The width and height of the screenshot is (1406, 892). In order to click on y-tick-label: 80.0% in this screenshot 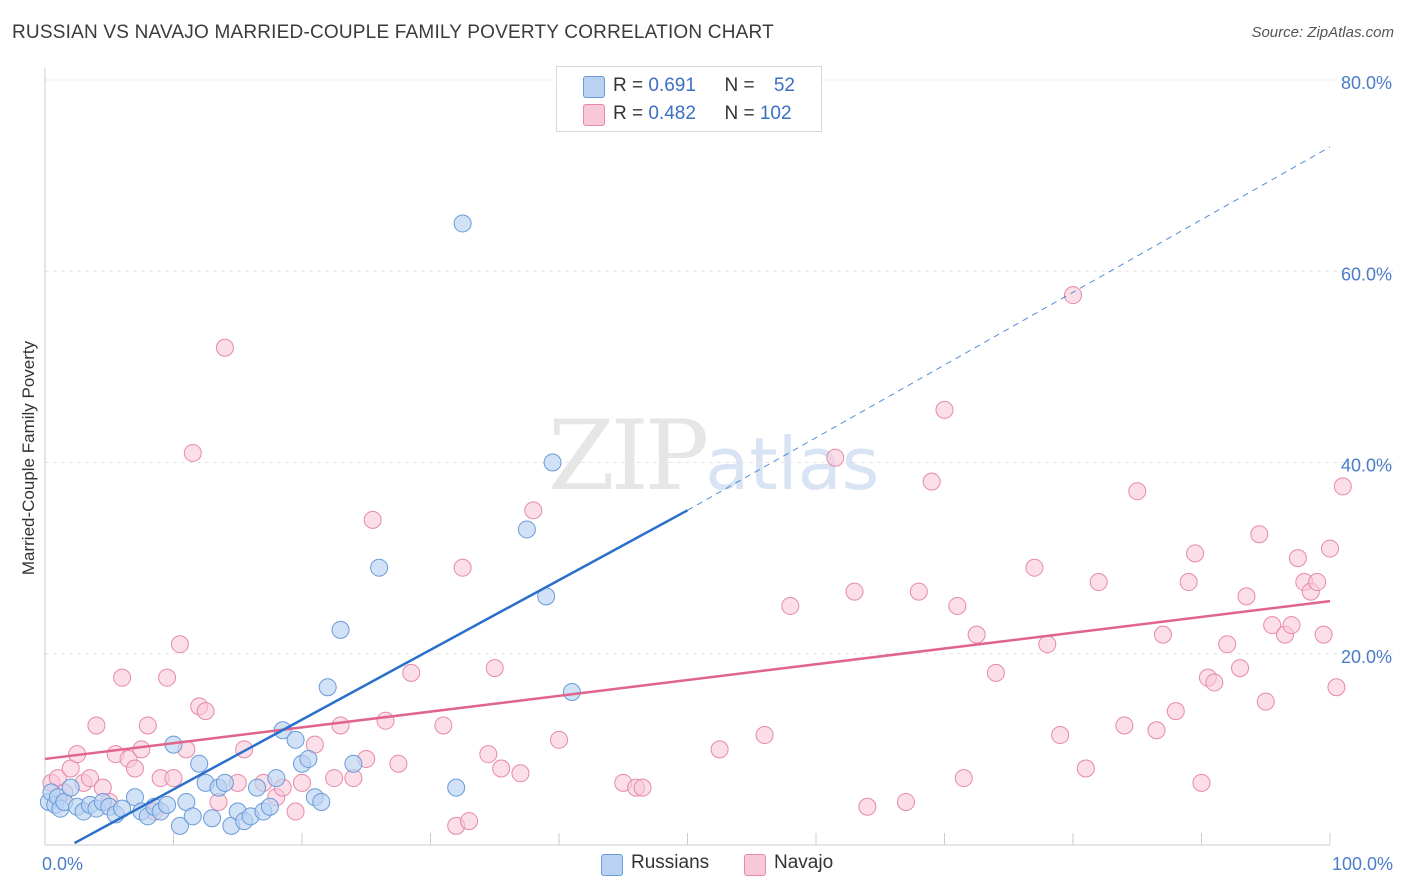, I will do `click(1366, 83)`.